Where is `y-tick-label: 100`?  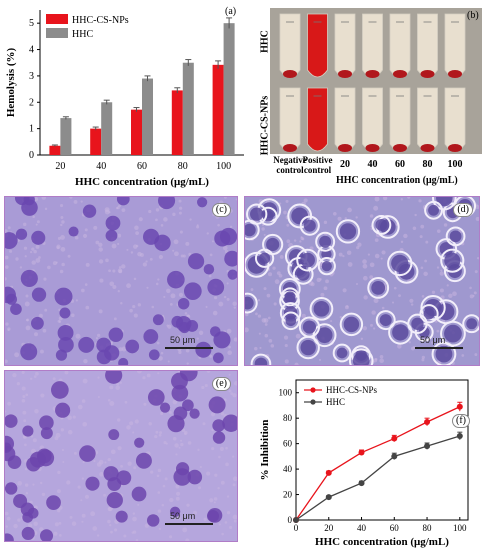 y-tick-label: 100 is located at coordinates (286, 393).